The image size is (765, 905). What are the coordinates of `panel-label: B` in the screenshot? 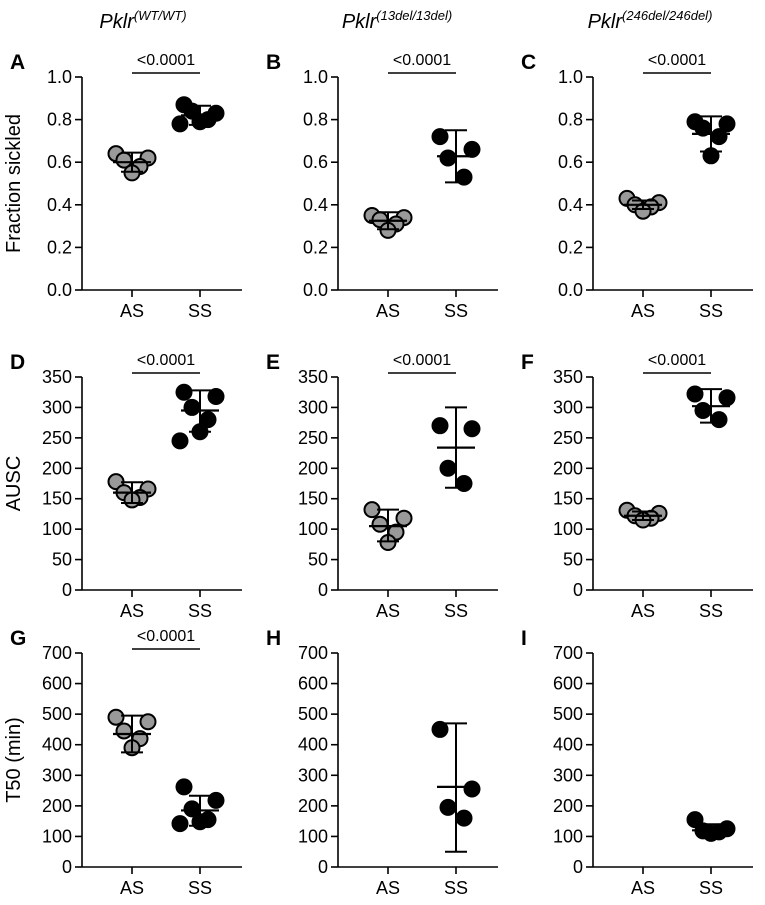 It's located at (273, 62).